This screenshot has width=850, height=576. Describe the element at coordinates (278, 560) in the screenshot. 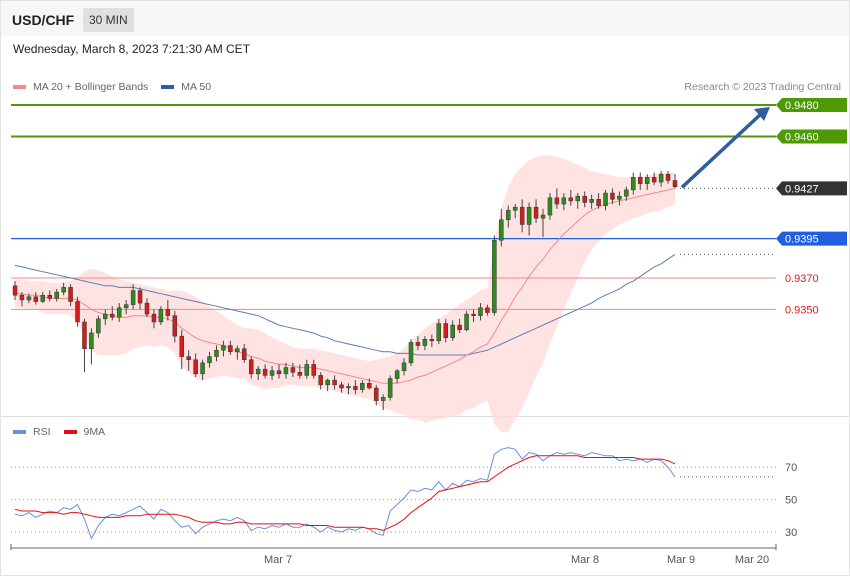

I see `x-tick-label: Mar 7` at that location.